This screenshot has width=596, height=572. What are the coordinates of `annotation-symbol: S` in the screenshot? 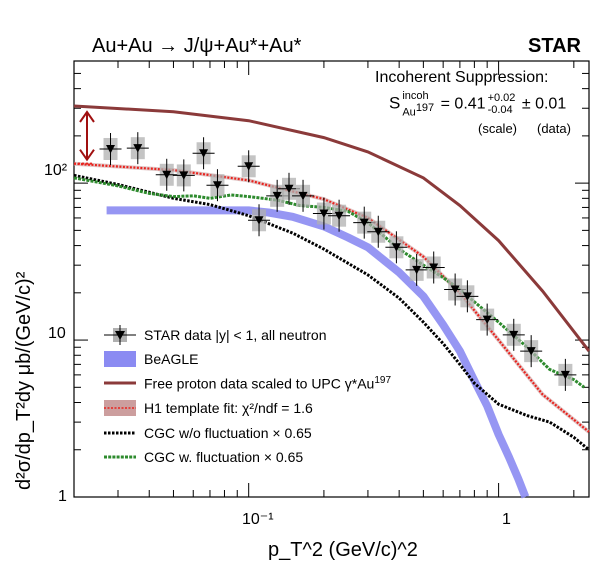 It's located at (395, 103).